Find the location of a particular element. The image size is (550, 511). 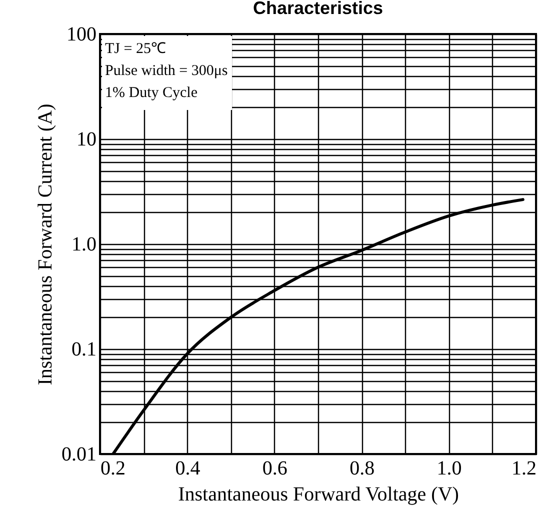

y-axis-title: Instantaneous Forward Current (A) is located at coordinates (45, 245).